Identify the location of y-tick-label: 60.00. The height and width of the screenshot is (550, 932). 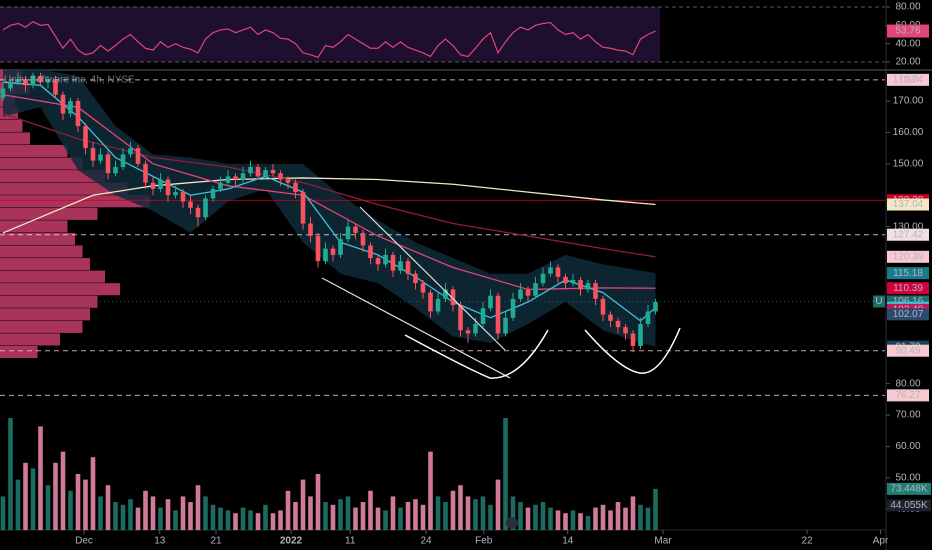
(907, 446).